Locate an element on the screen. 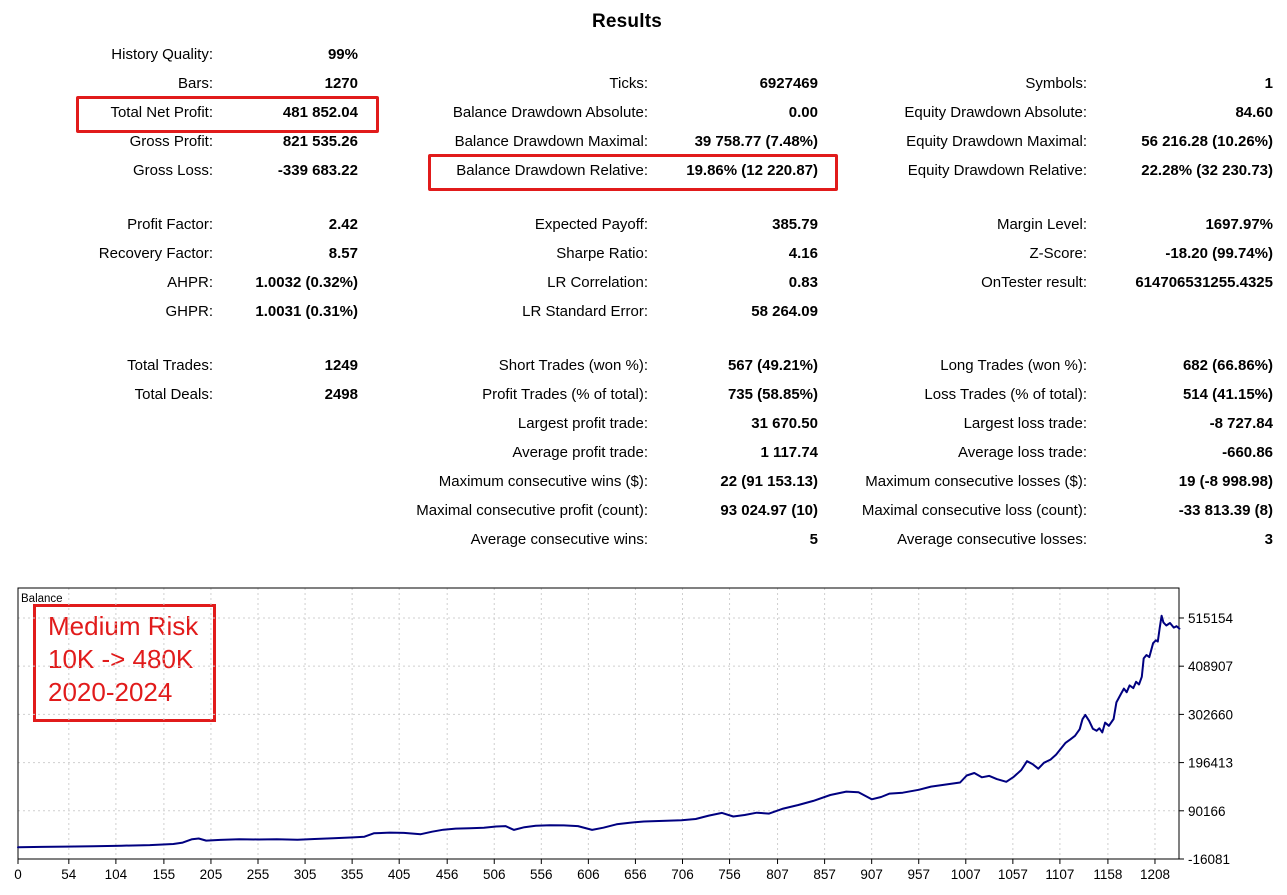  y-tick-label: 302660 is located at coordinates (1210, 714).